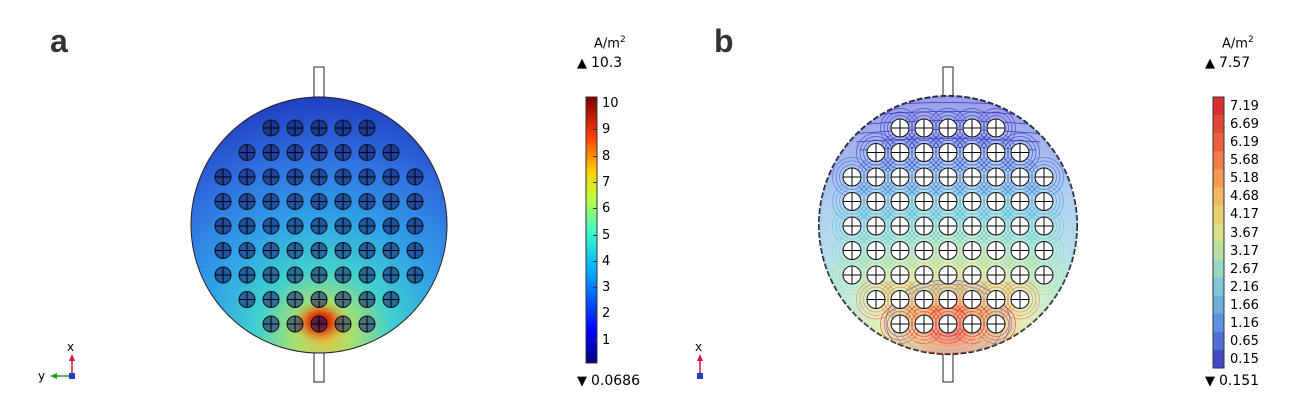 The image size is (1299, 409). I want to click on colorbar-tick-b: 6.69, so click(1244, 125).